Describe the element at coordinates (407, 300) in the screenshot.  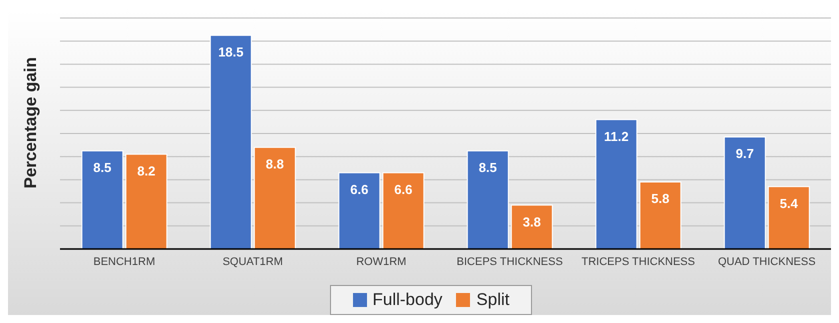
I see `text: Full-body` at that location.